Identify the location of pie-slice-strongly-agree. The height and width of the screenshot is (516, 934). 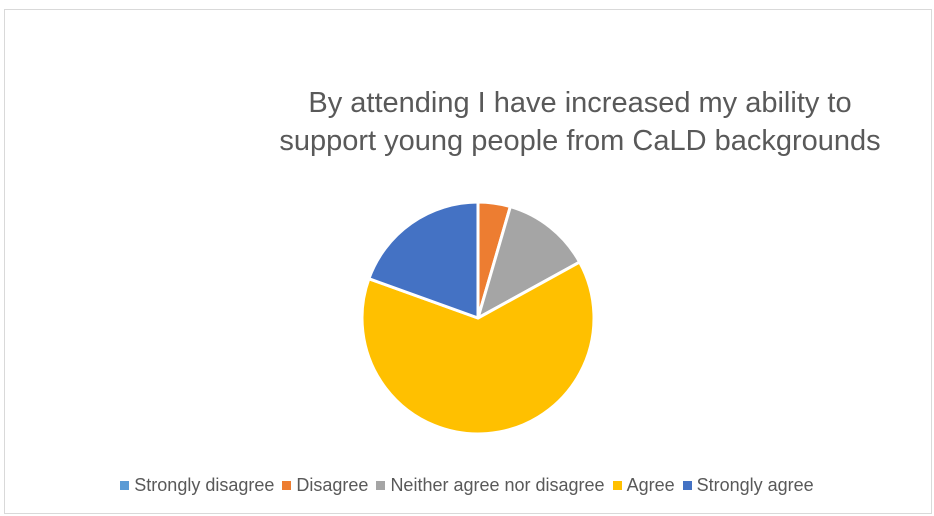
(423, 260).